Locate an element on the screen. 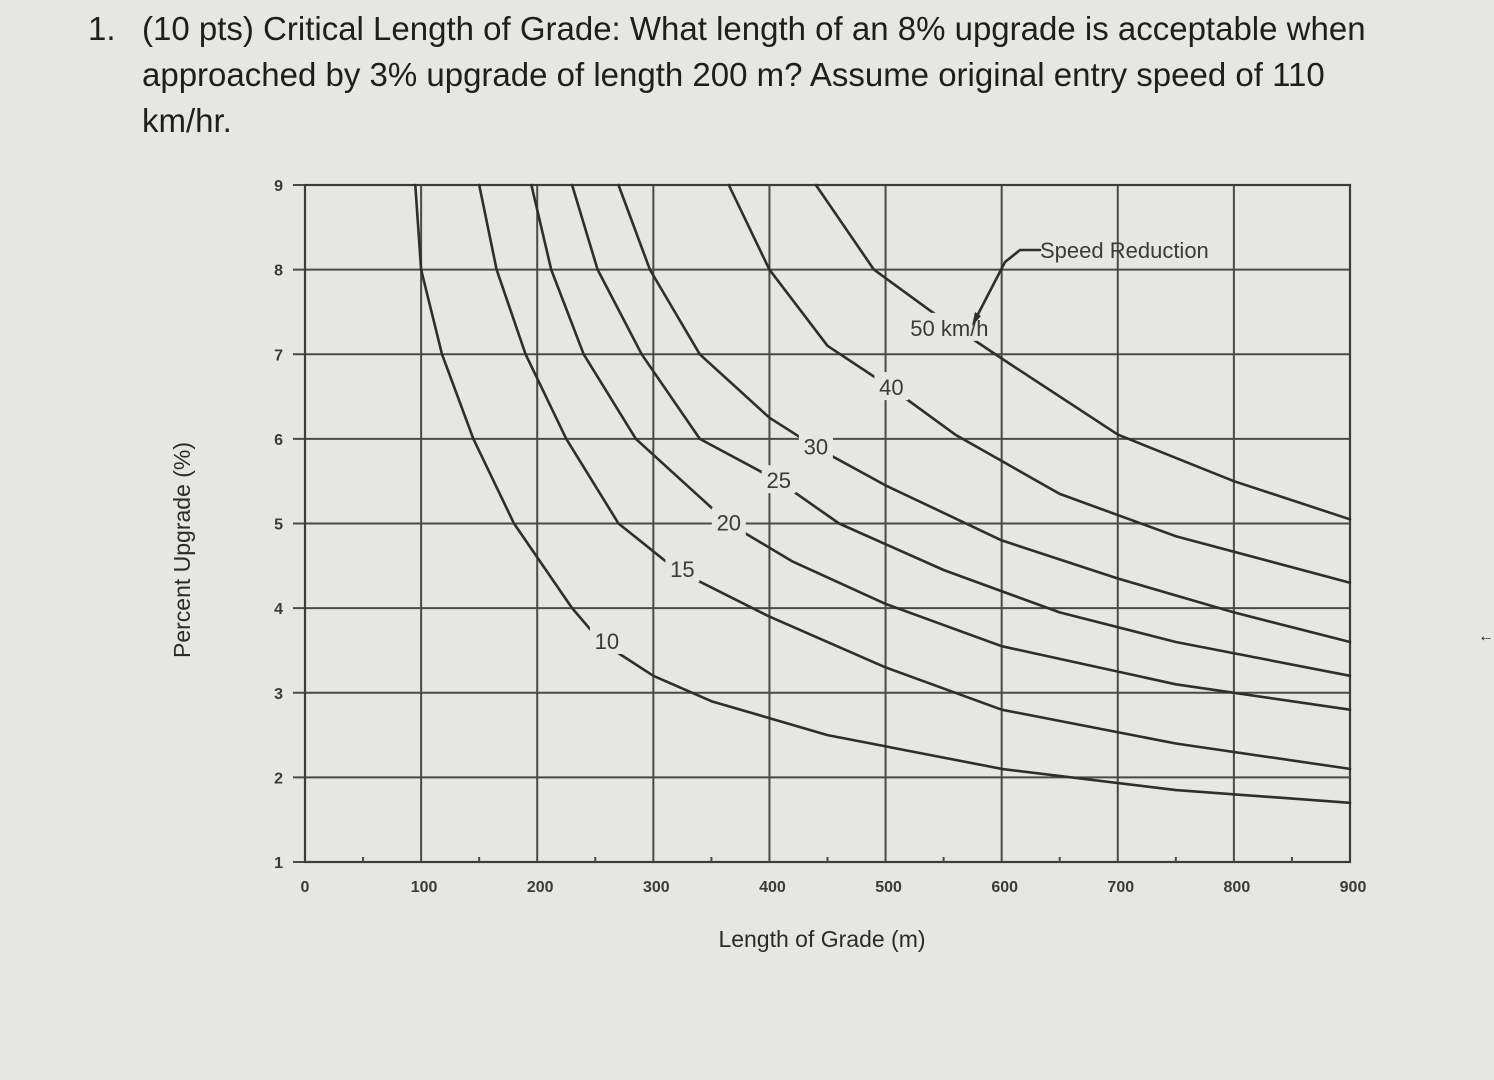 This screenshot has height=1080, width=1494. x-tick-label: 600 is located at coordinates (1004, 887).